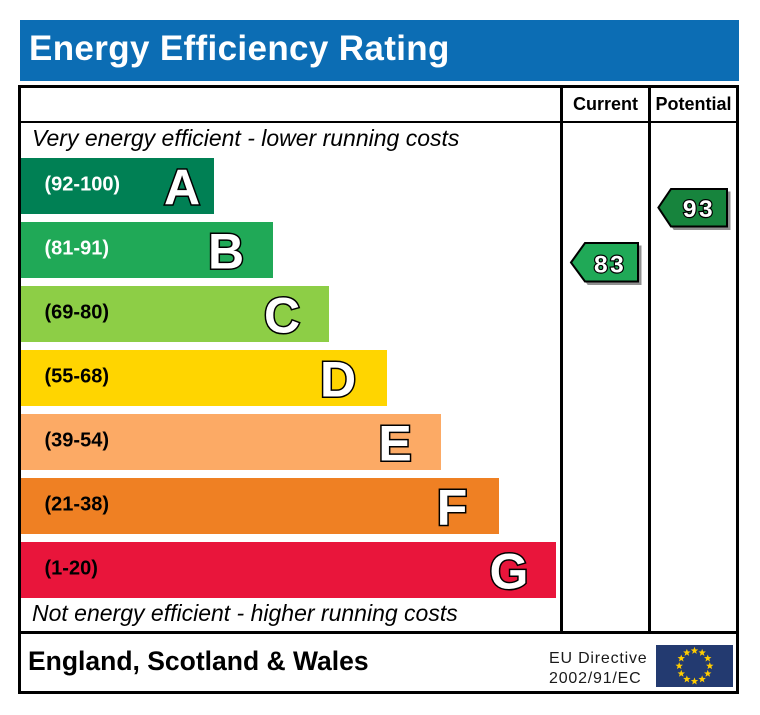  Describe the element at coordinates (225, 250) in the screenshot. I see `svg-text: B` at that location.